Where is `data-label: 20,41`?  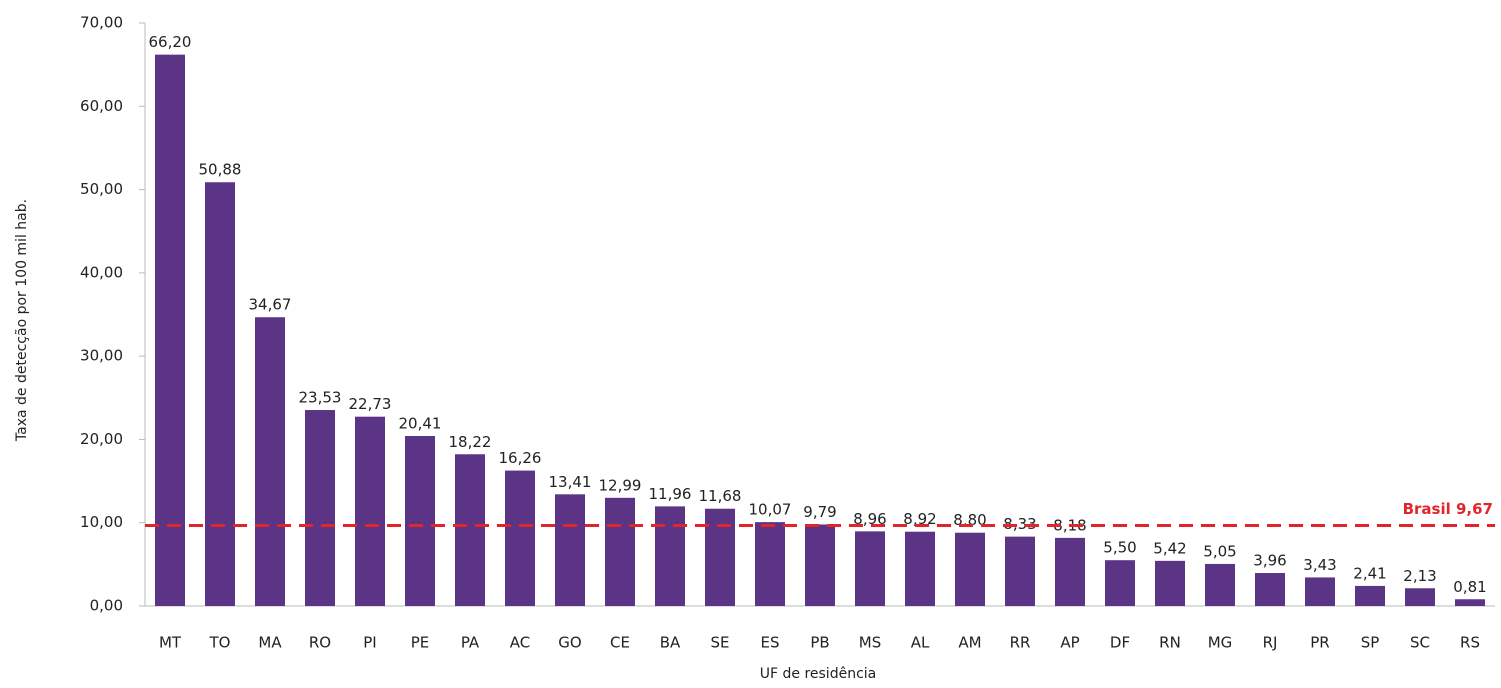
data-label: 20,41 is located at coordinates (420, 424).